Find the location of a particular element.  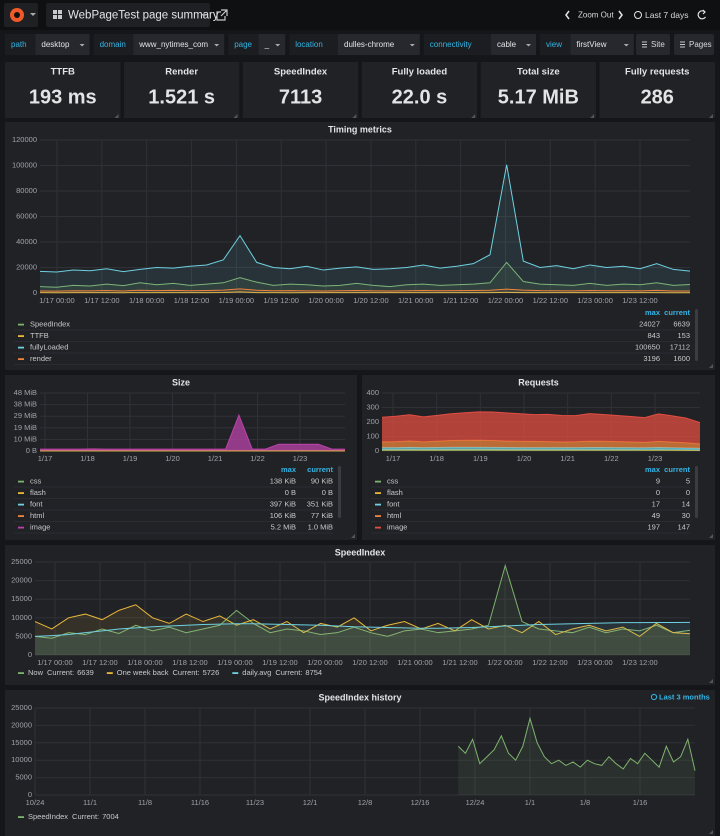

stat-title: Render is located at coordinates (181, 72).